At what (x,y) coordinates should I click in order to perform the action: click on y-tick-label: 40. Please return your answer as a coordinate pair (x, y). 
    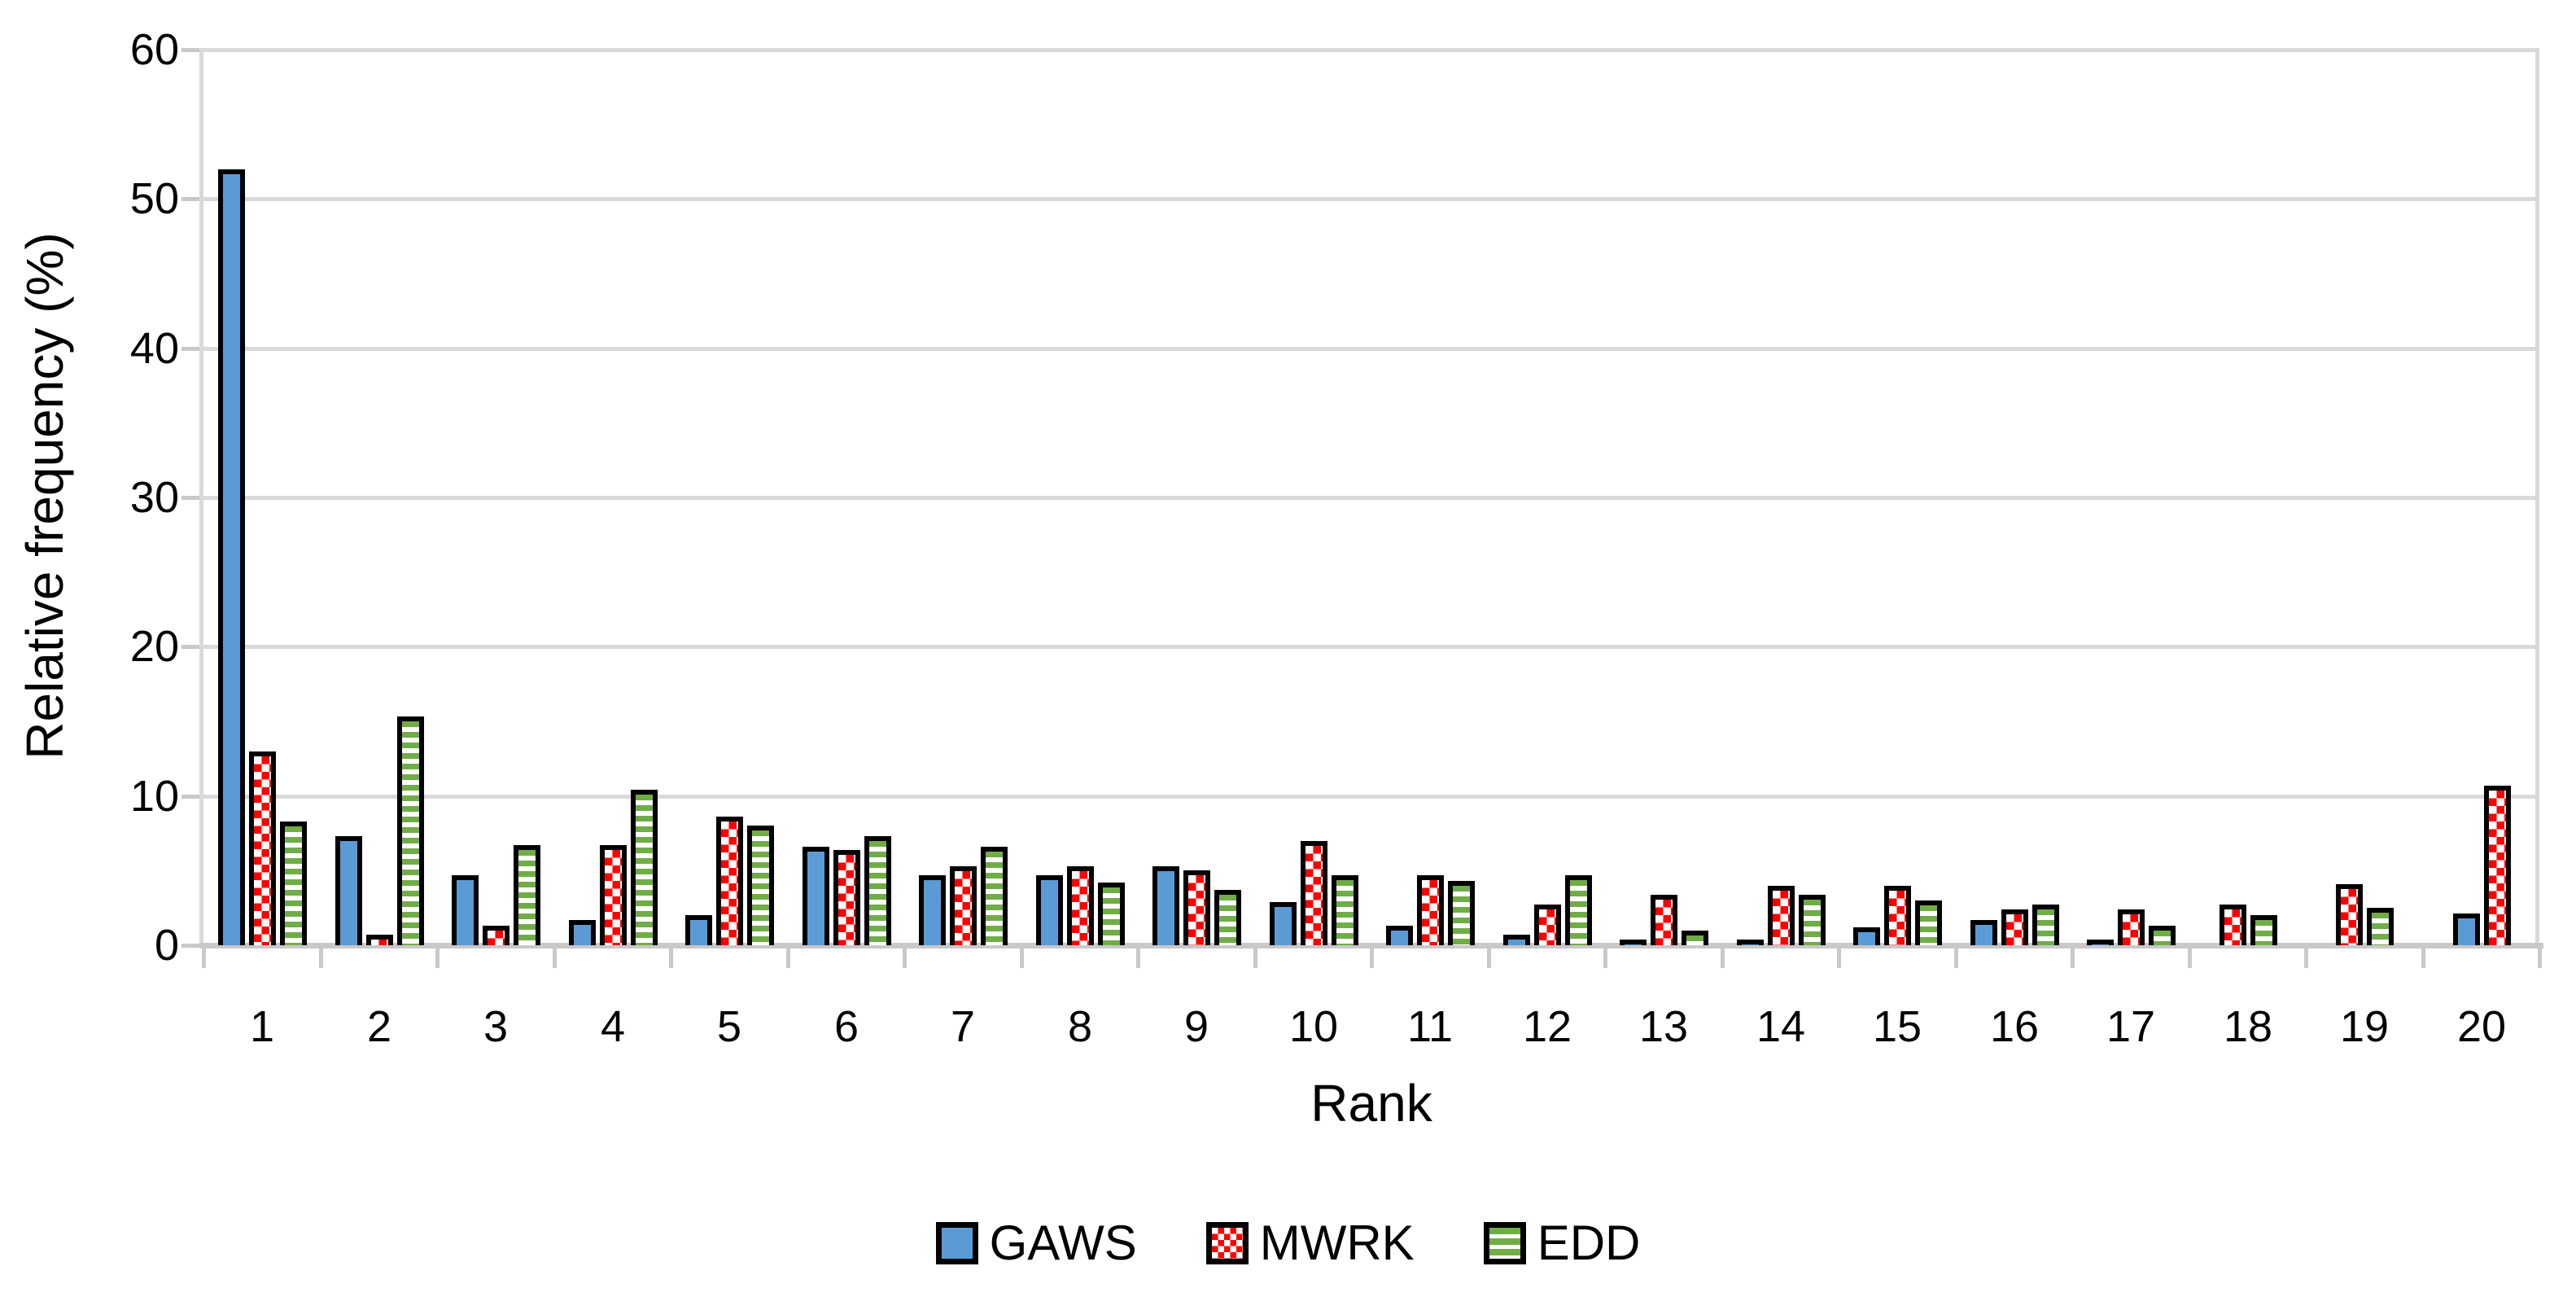
    Looking at the image, I should click on (154, 348).